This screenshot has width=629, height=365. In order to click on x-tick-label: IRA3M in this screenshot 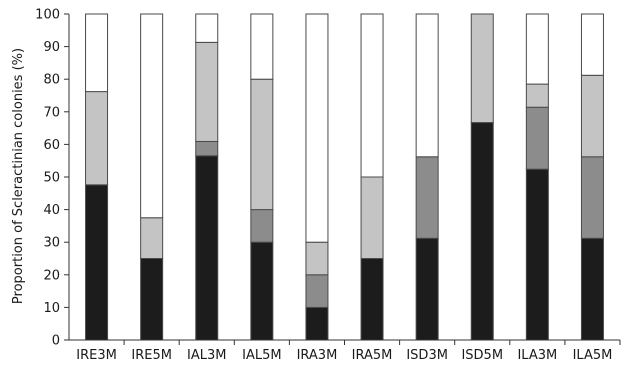, I will do `click(317, 355)`.